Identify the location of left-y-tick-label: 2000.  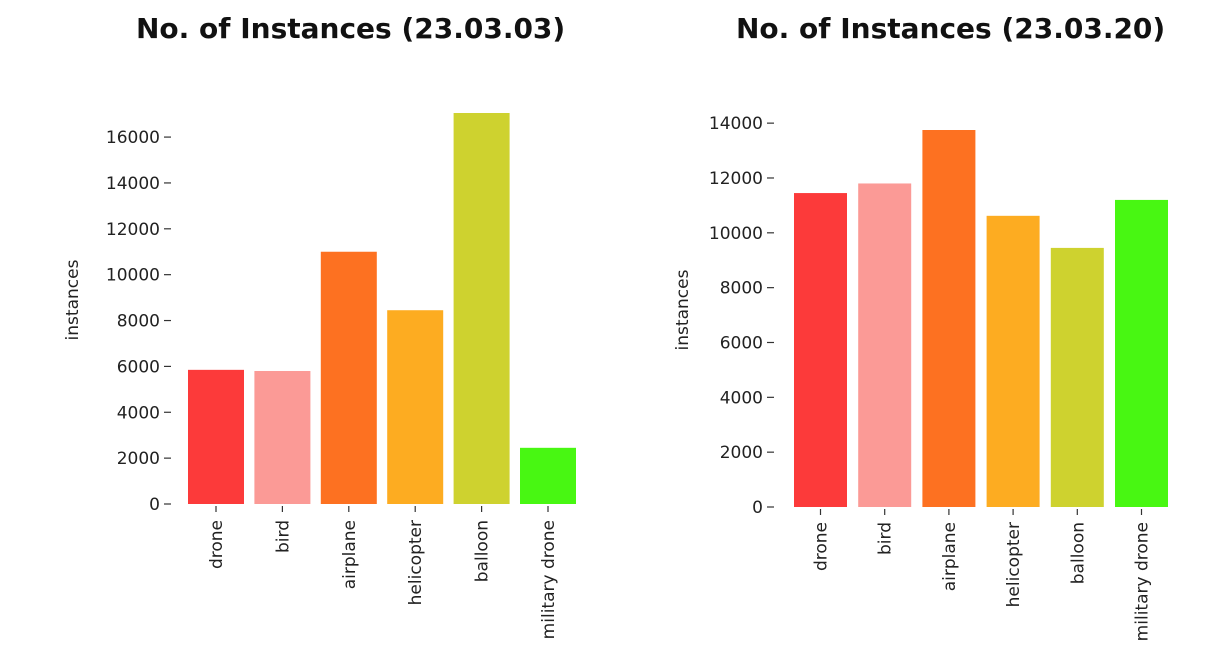
(138, 459).